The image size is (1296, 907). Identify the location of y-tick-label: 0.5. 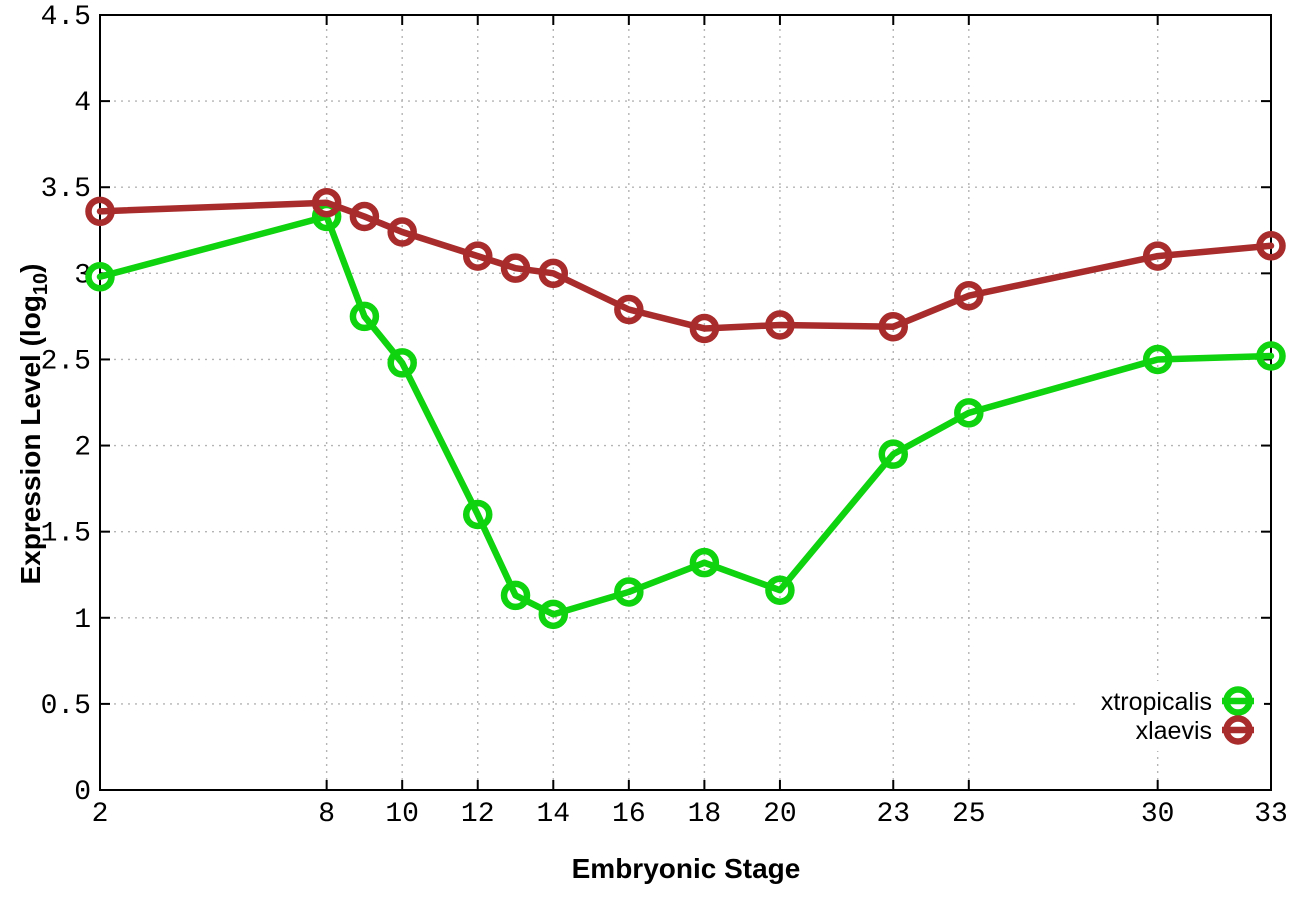
(66, 706).